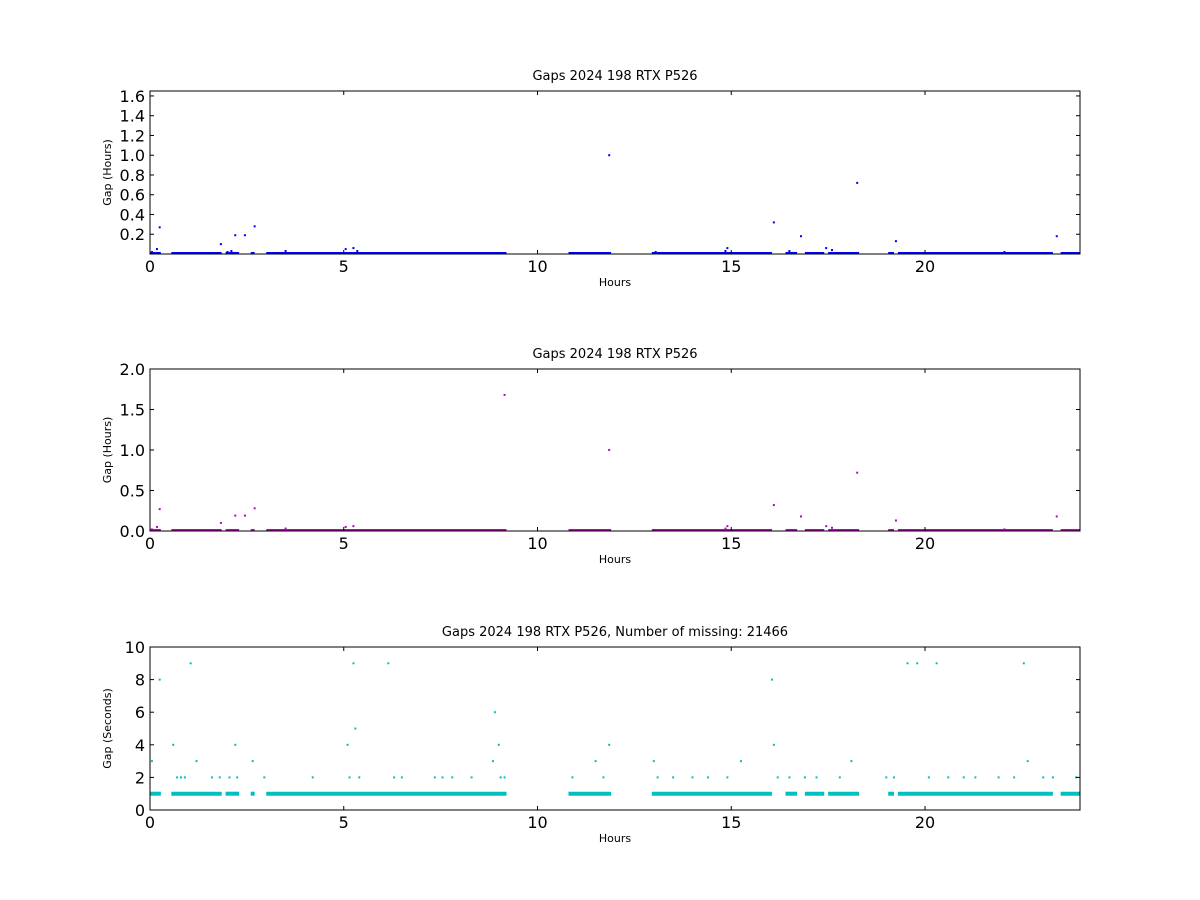  What do you see at coordinates (140, 712) in the screenshot?
I see `y-tick-label: 6` at bounding box center [140, 712].